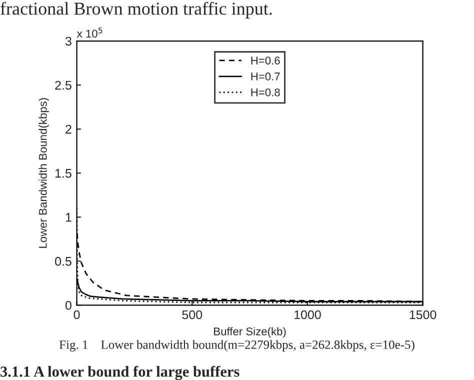 Image resolution: width=474 pixels, height=380 pixels. What do you see at coordinates (307, 315) in the screenshot?
I see `x-tick-label: 1000` at bounding box center [307, 315].